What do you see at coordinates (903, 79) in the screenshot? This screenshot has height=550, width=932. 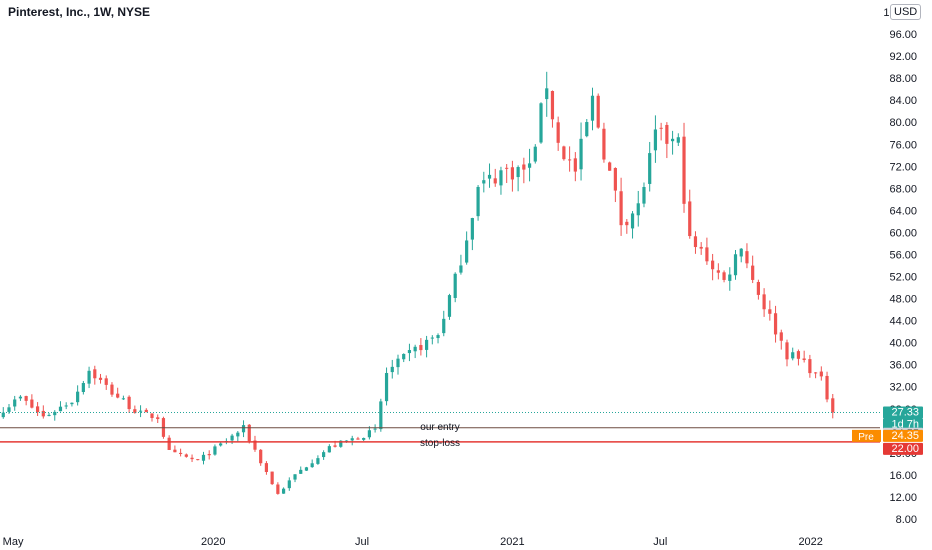 I see `y-tick-label: 88.00` at bounding box center [903, 79].